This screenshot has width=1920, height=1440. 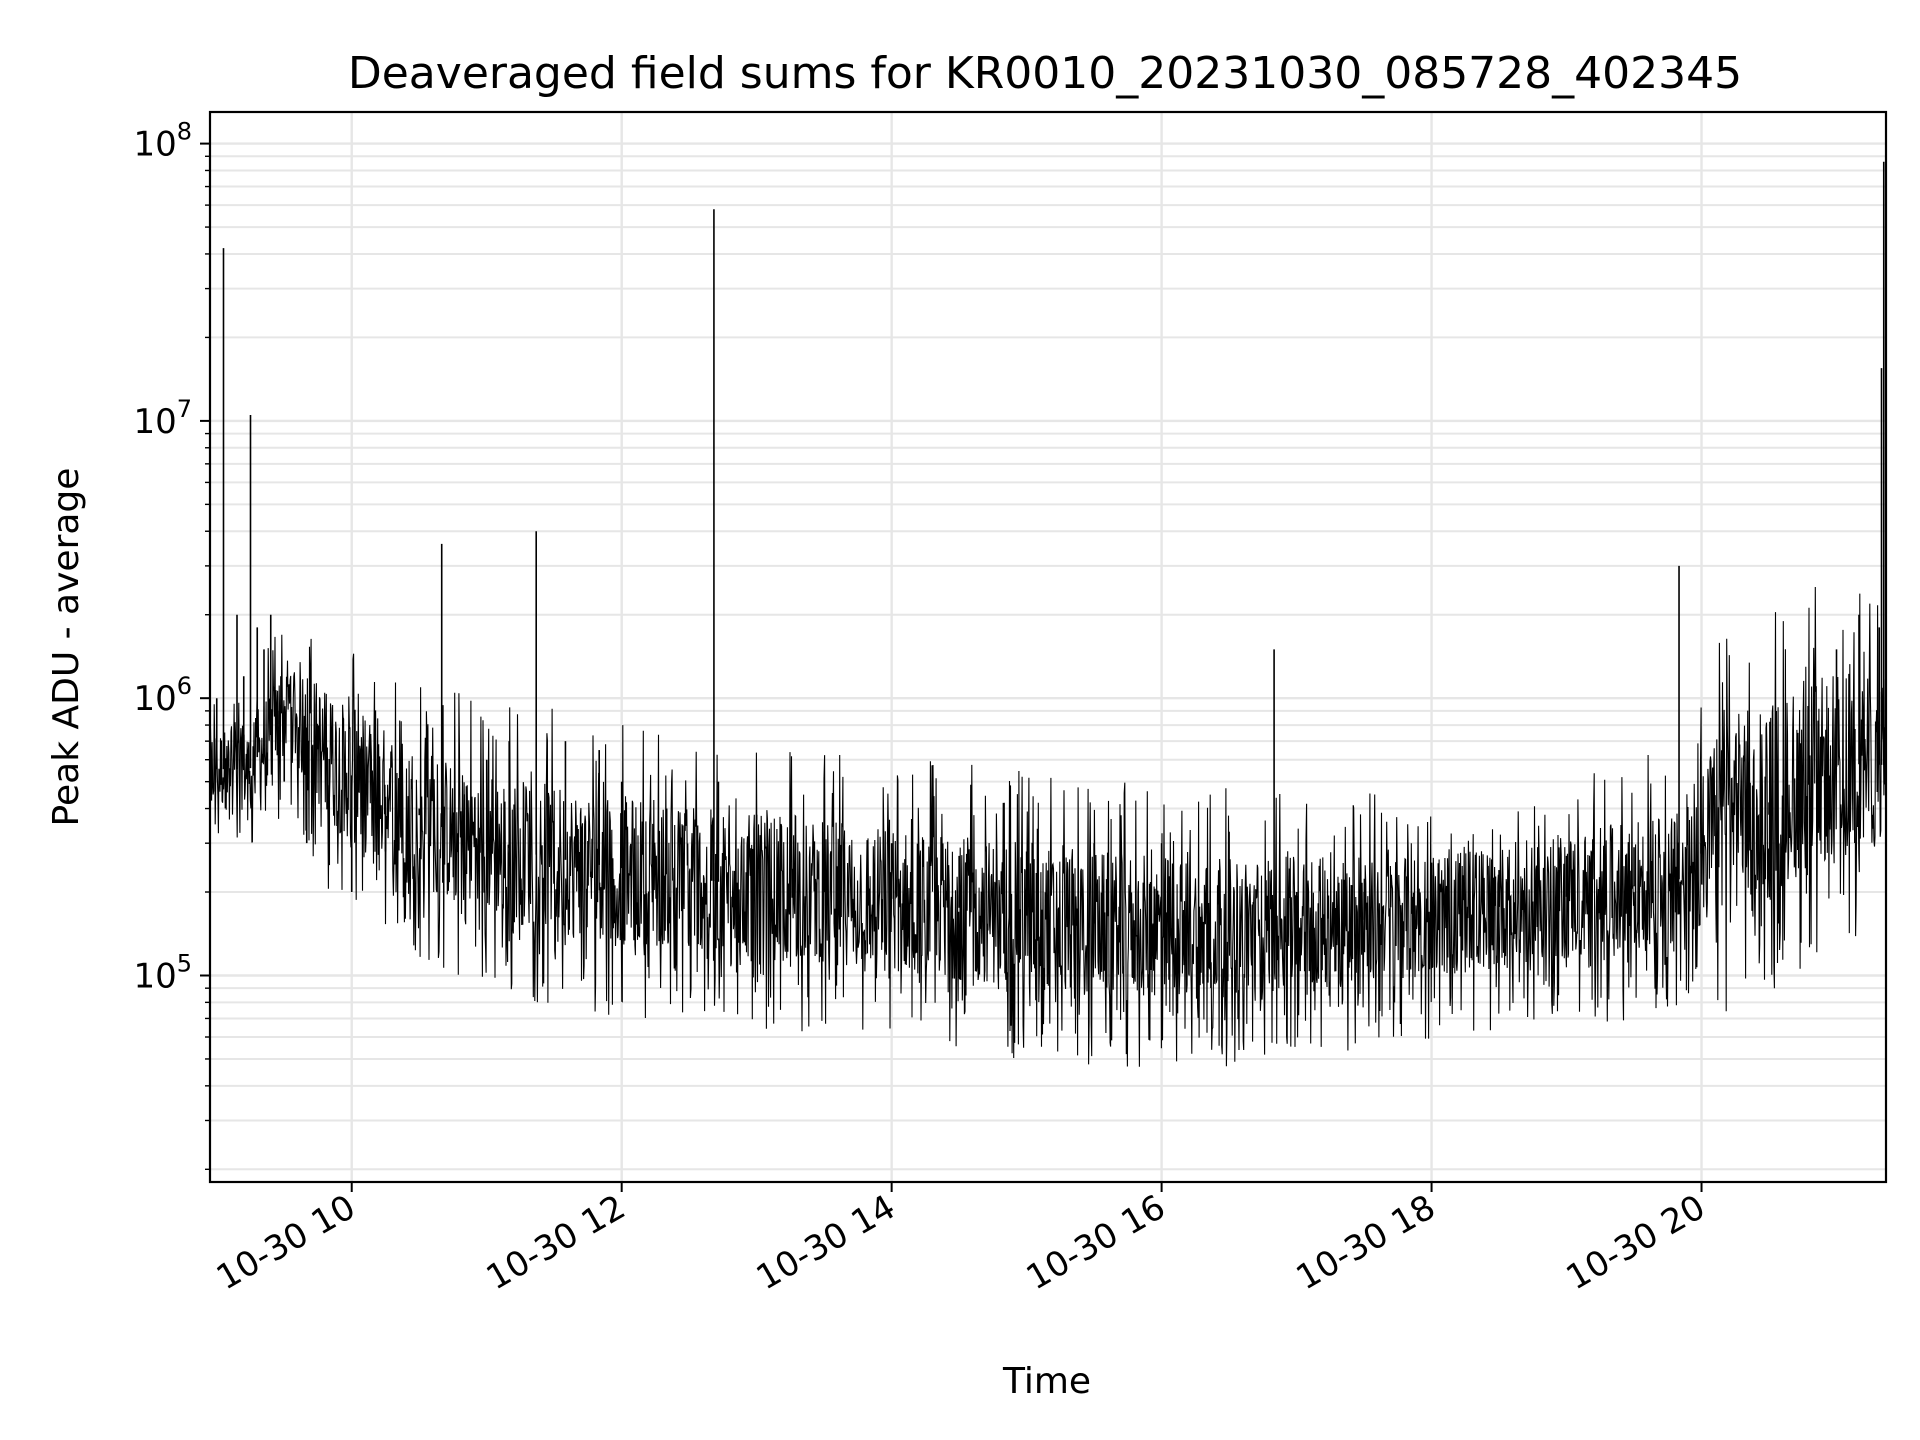 I want to click on x-axis-label: Time, so click(x=1046, y=1381).